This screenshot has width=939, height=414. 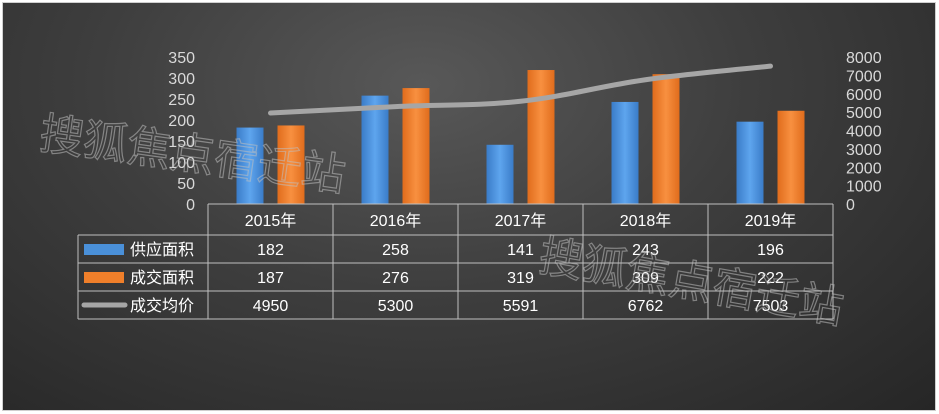 What do you see at coordinates (270, 278) in the screenshot?
I see `data-value: 187` at bounding box center [270, 278].